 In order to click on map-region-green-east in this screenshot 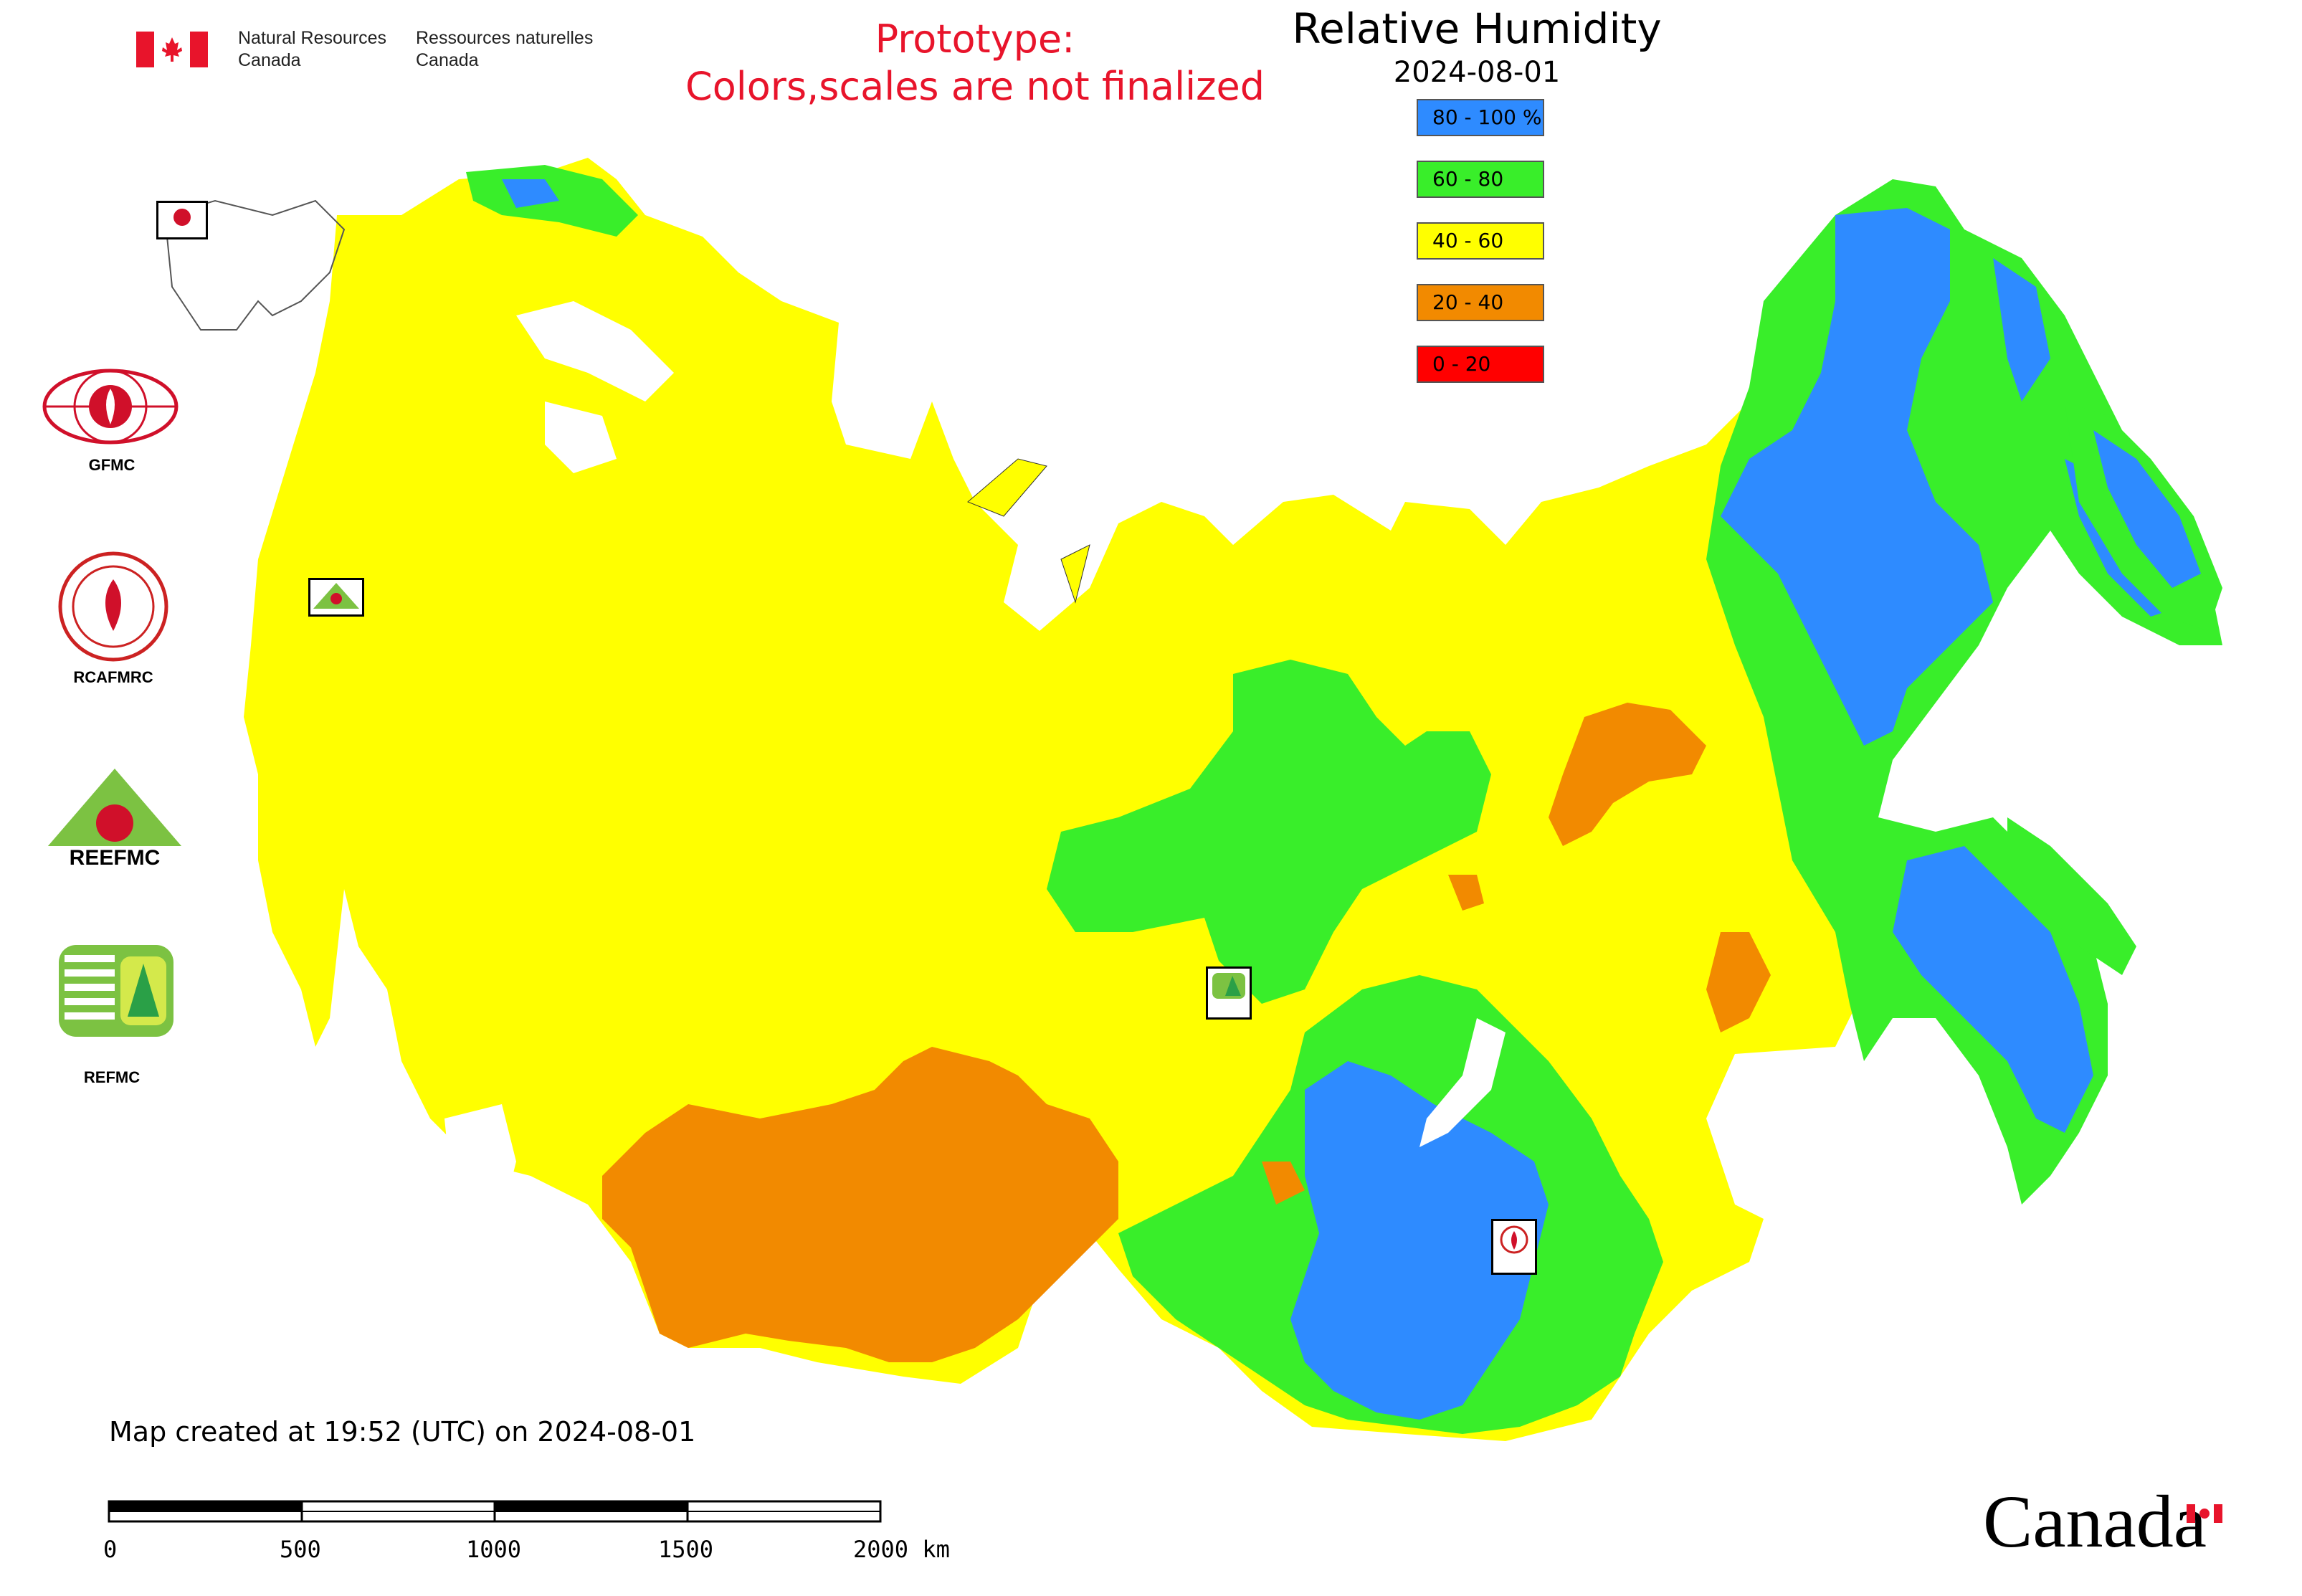, I will do `click(1964, 692)`.